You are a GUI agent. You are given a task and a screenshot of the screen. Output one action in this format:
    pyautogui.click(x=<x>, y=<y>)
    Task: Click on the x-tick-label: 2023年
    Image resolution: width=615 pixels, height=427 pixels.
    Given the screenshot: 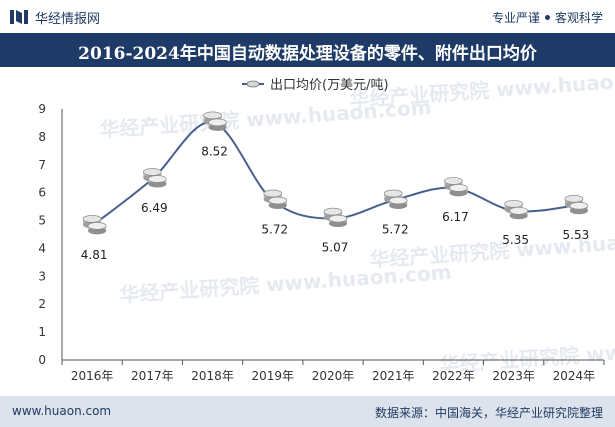 What is the action you would take?
    pyautogui.click(x=513, y=376)
    